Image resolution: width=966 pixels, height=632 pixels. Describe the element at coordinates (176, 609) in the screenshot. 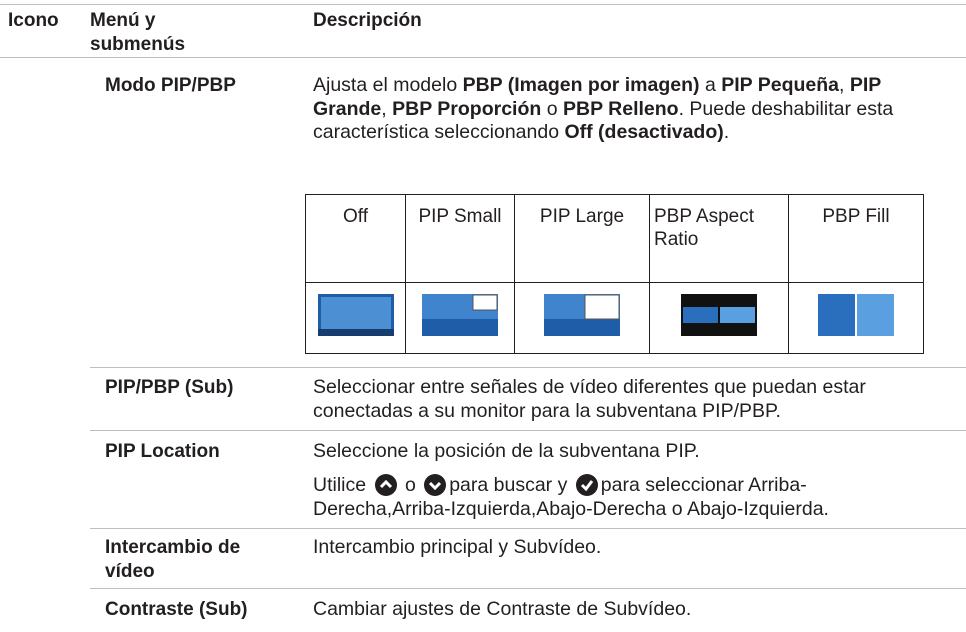

I see `menu-item: Contraste (Sub)` at that location.